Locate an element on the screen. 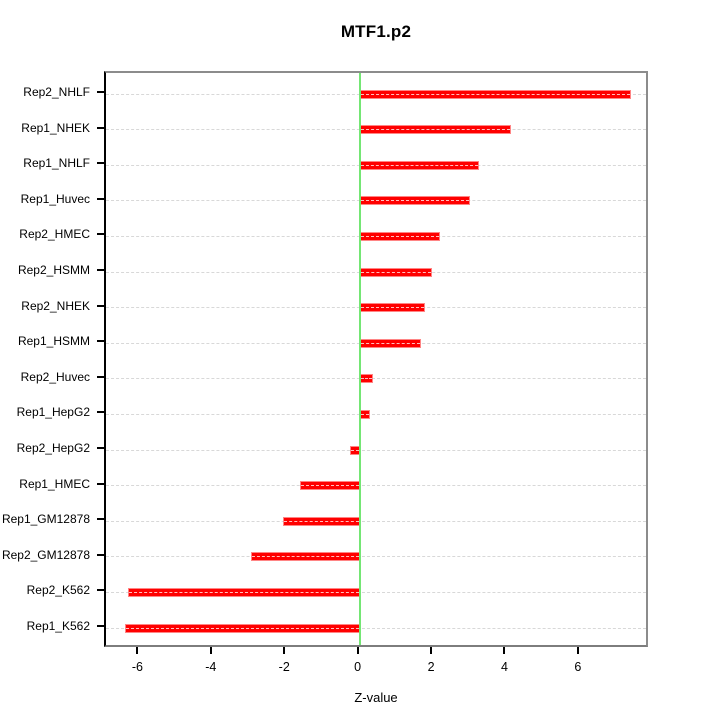 This screenshot has height=720, width=720. x-tick-label--6: -6 is located at coordinates (137, 667).